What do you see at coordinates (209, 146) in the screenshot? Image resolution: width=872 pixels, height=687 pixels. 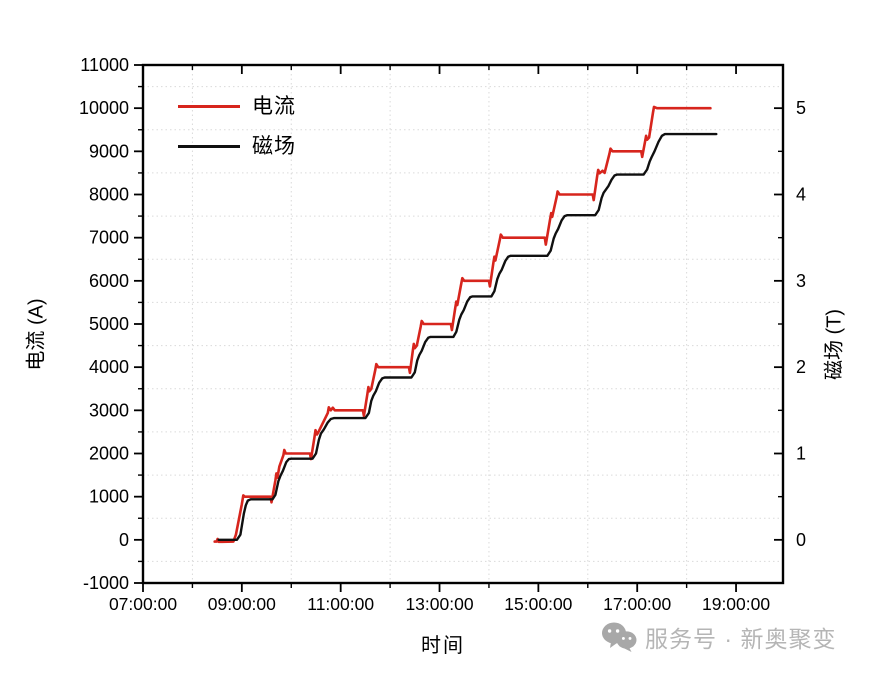 I see `field-line-swatch` at bounding box center [209, 146].